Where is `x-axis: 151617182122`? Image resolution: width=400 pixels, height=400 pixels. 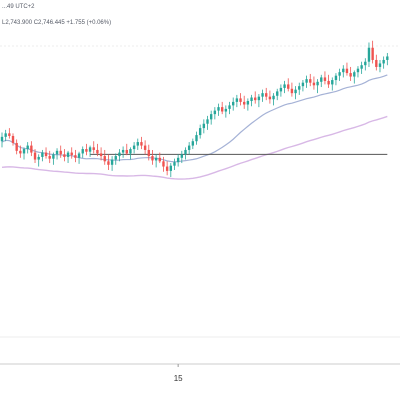 x-axis: 151617182122 is located at coordinates (178, 373).